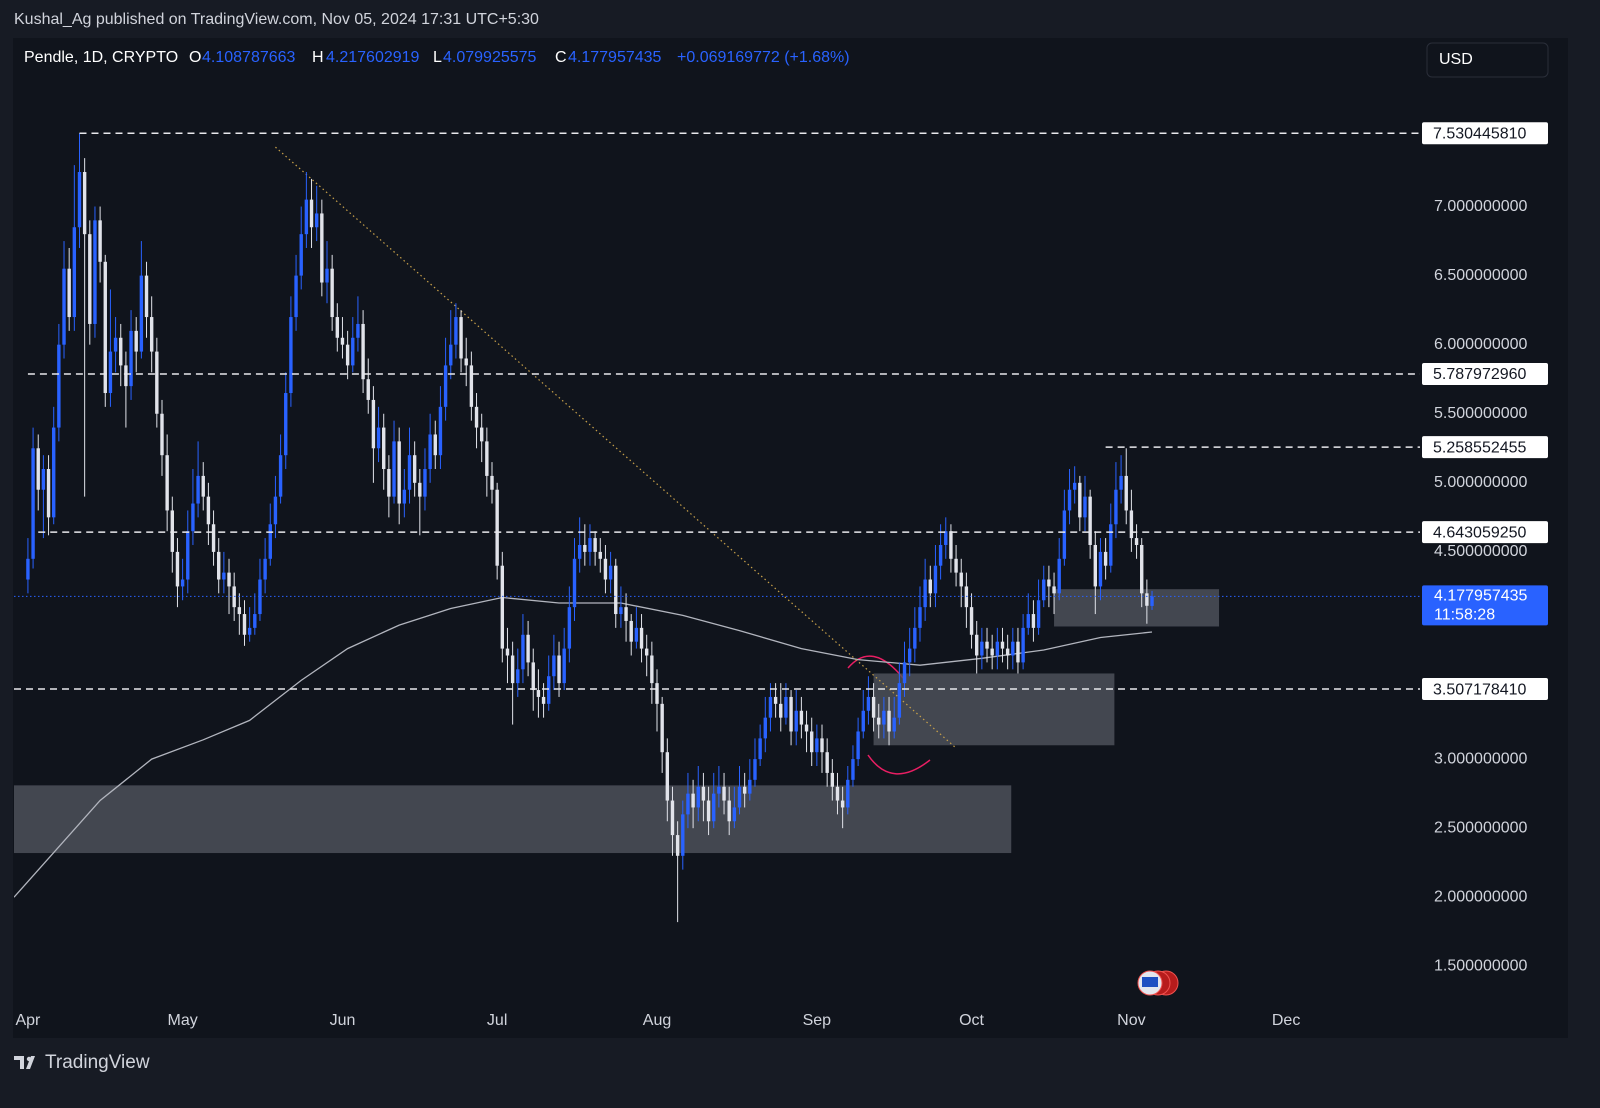 The width and height of the screenshot is (1600, 1108). Describe the element at coordinates (875, 667) in the screenshot. I see `annotation-curve` at that location.